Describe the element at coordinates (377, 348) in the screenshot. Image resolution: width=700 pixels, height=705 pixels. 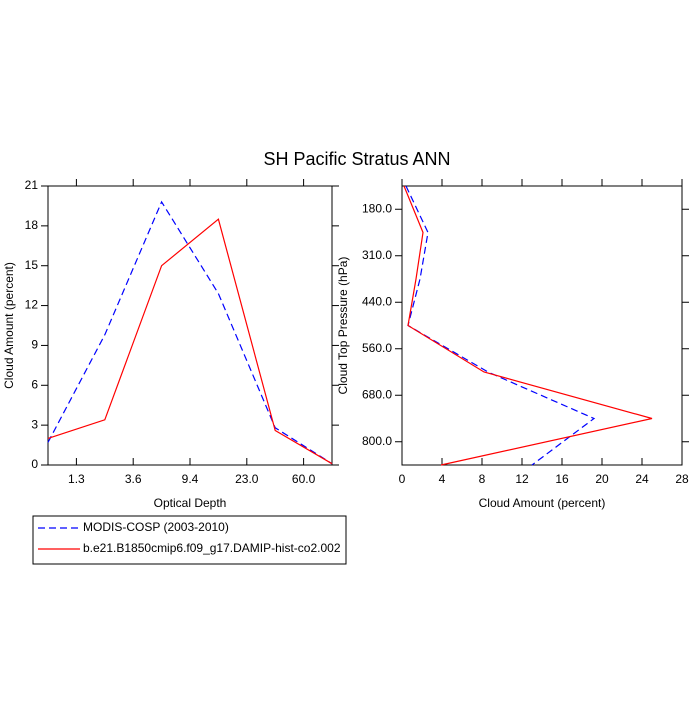
I see `y-tick-label: 560.0` at that location.